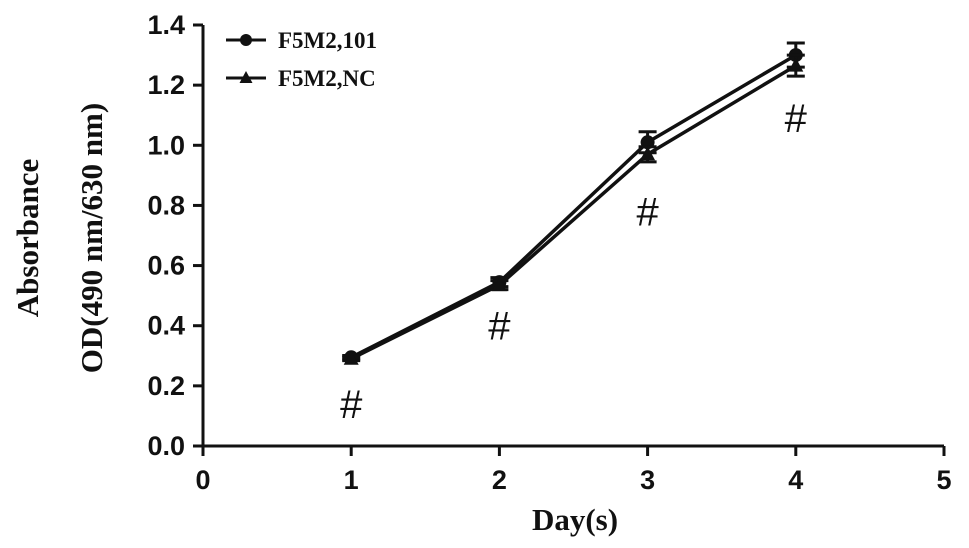  I want to click on y-tick-label: 0.8, so click(166, 205).